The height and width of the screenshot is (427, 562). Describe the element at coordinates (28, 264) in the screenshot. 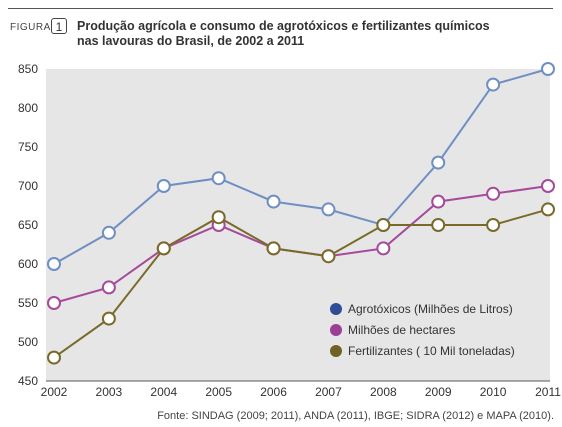

I see `y-tick-label: 600` at that location.